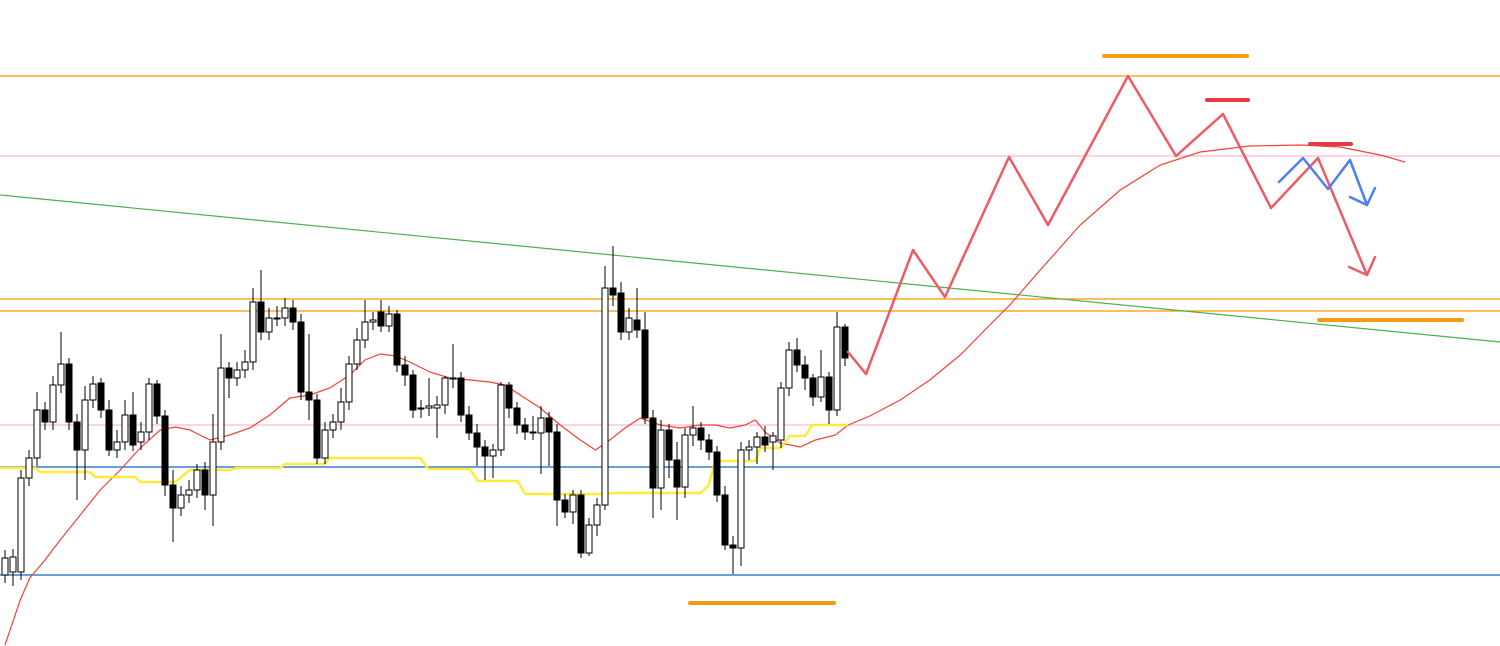 The width and height of the screenshot is (1500, 646). I want to click on sub-wave-path, so click(1323, 181).